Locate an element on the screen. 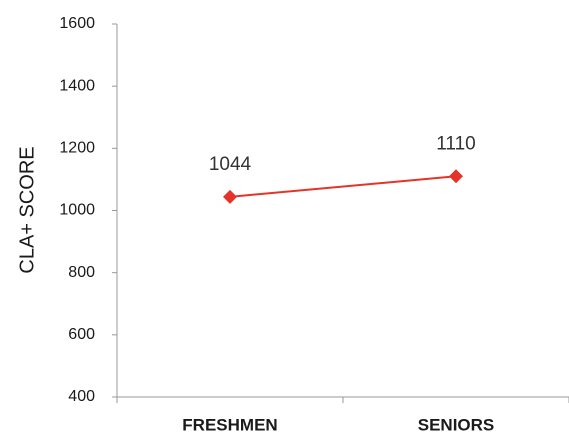 The image size is (569, 436). data-label: 1044 is located at coordinates (230, 164).